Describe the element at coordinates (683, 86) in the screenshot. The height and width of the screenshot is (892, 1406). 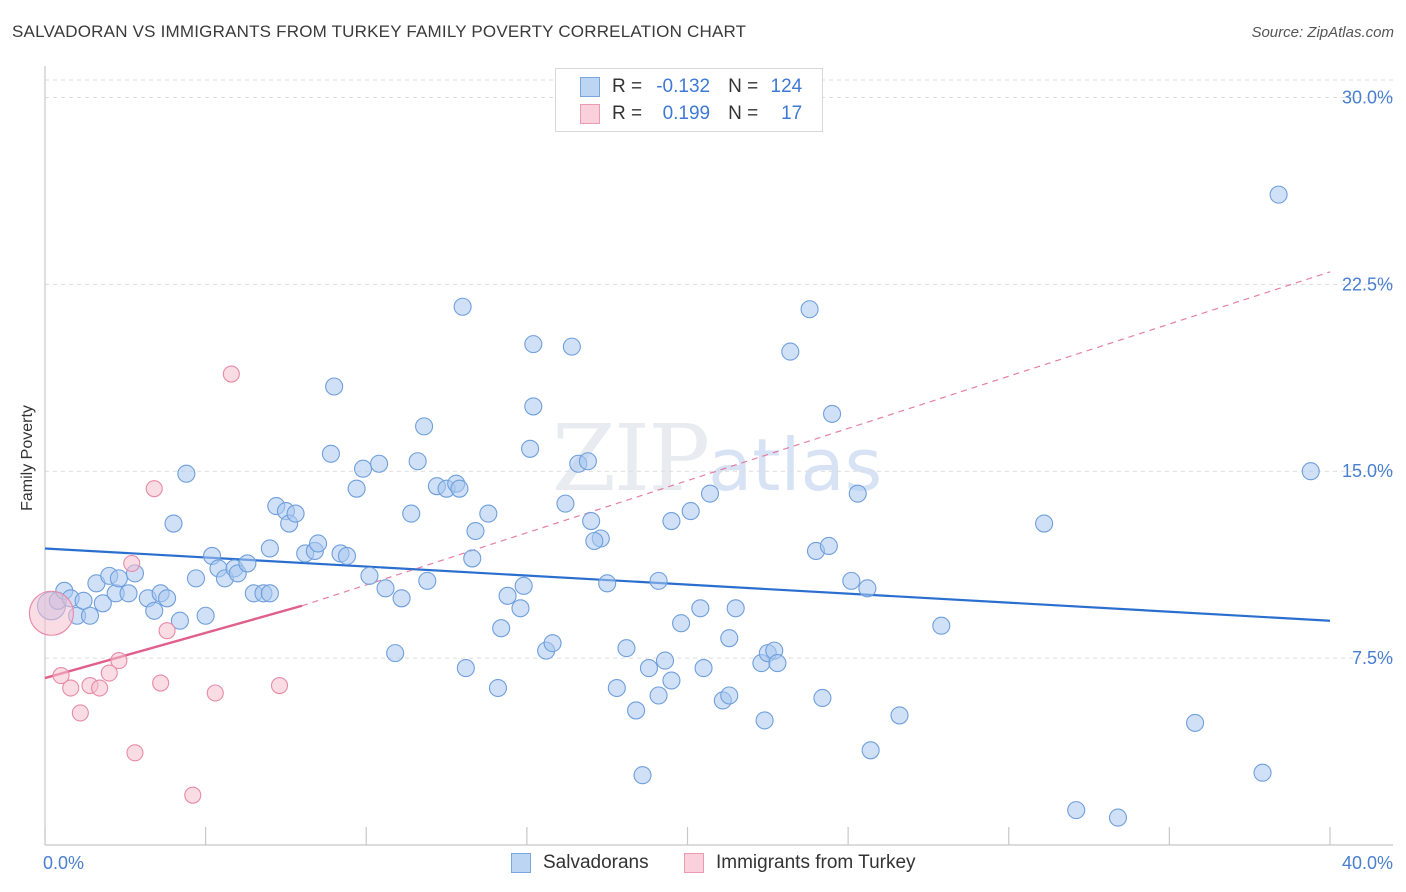
I see `legend-r-value: -0.132` at that location.